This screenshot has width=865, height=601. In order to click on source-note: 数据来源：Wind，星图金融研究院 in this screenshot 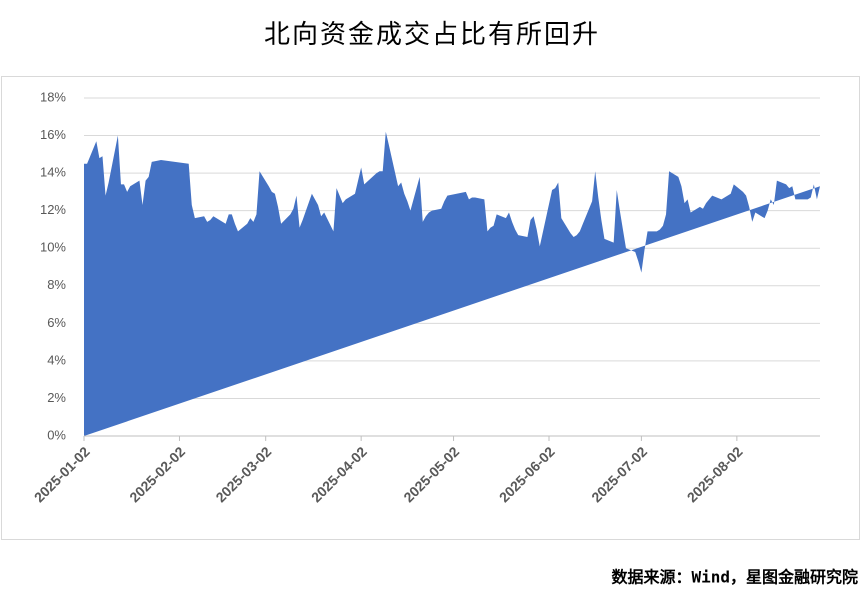, I will do `click(734, 577)`.